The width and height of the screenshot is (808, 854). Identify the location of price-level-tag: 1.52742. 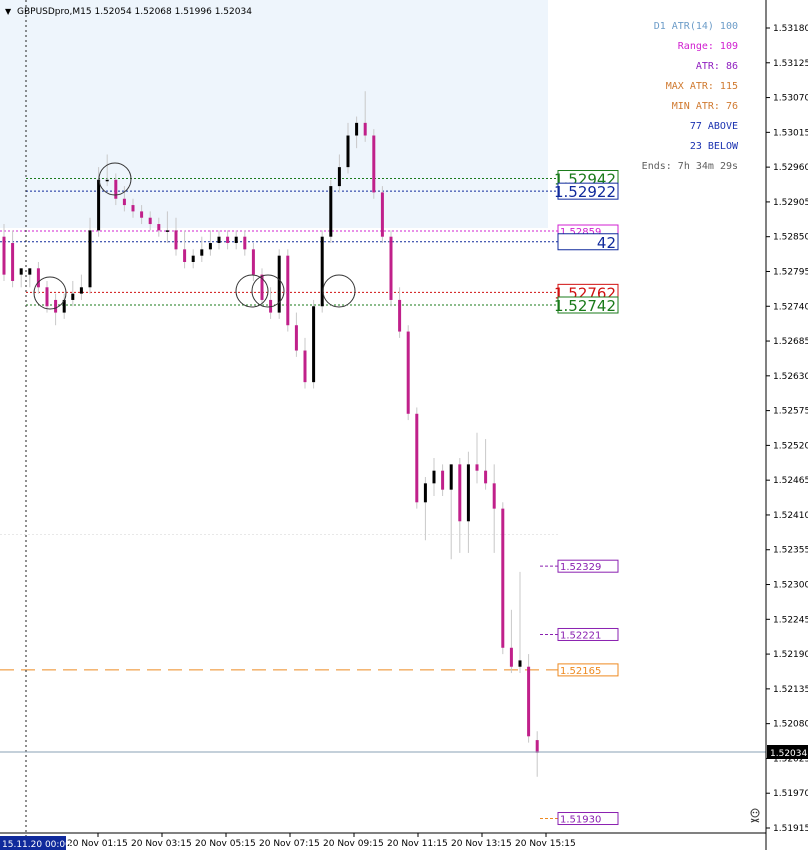
(586, 305).